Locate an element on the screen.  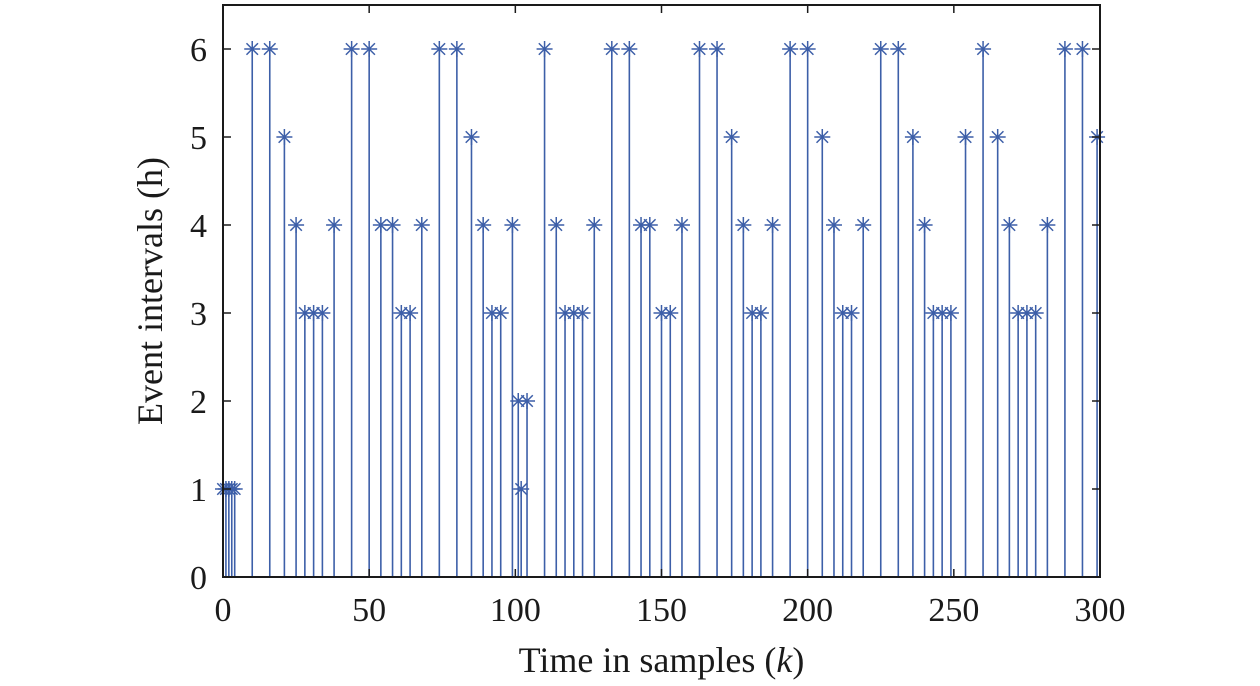
x-tick-label-3: 150 is located at coordinates (661, 610).